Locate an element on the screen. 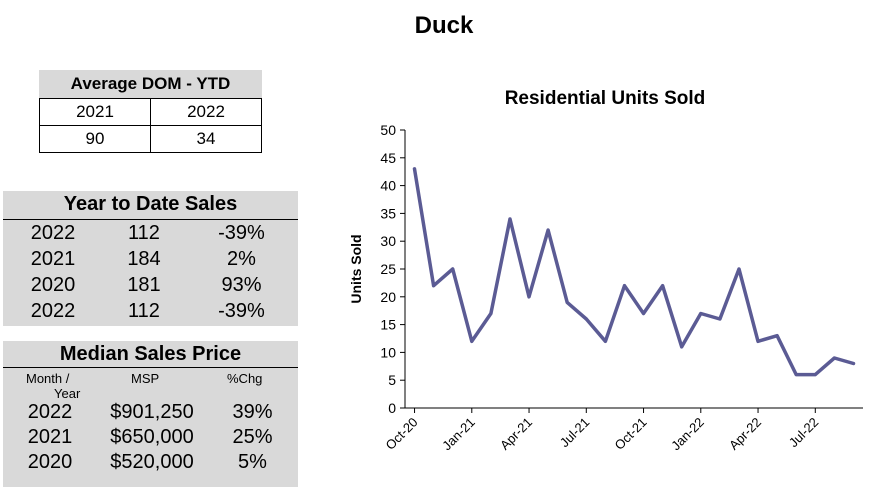 The image size is (888, 487). y-tick-label: 40 is located at coordinates (388, 186).